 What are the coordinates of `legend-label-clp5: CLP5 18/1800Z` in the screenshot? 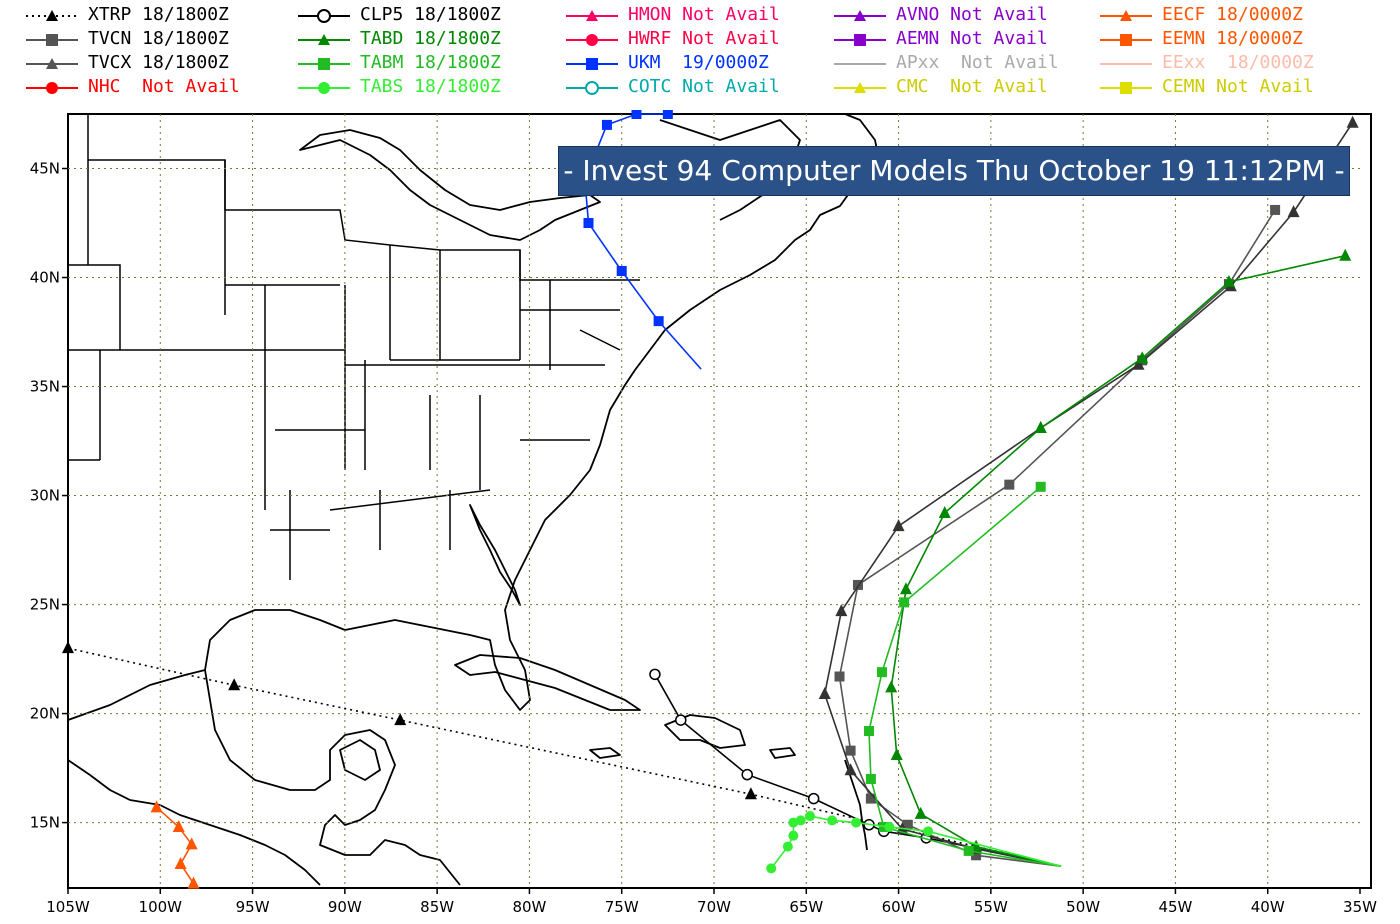 It's located at (430, 14).